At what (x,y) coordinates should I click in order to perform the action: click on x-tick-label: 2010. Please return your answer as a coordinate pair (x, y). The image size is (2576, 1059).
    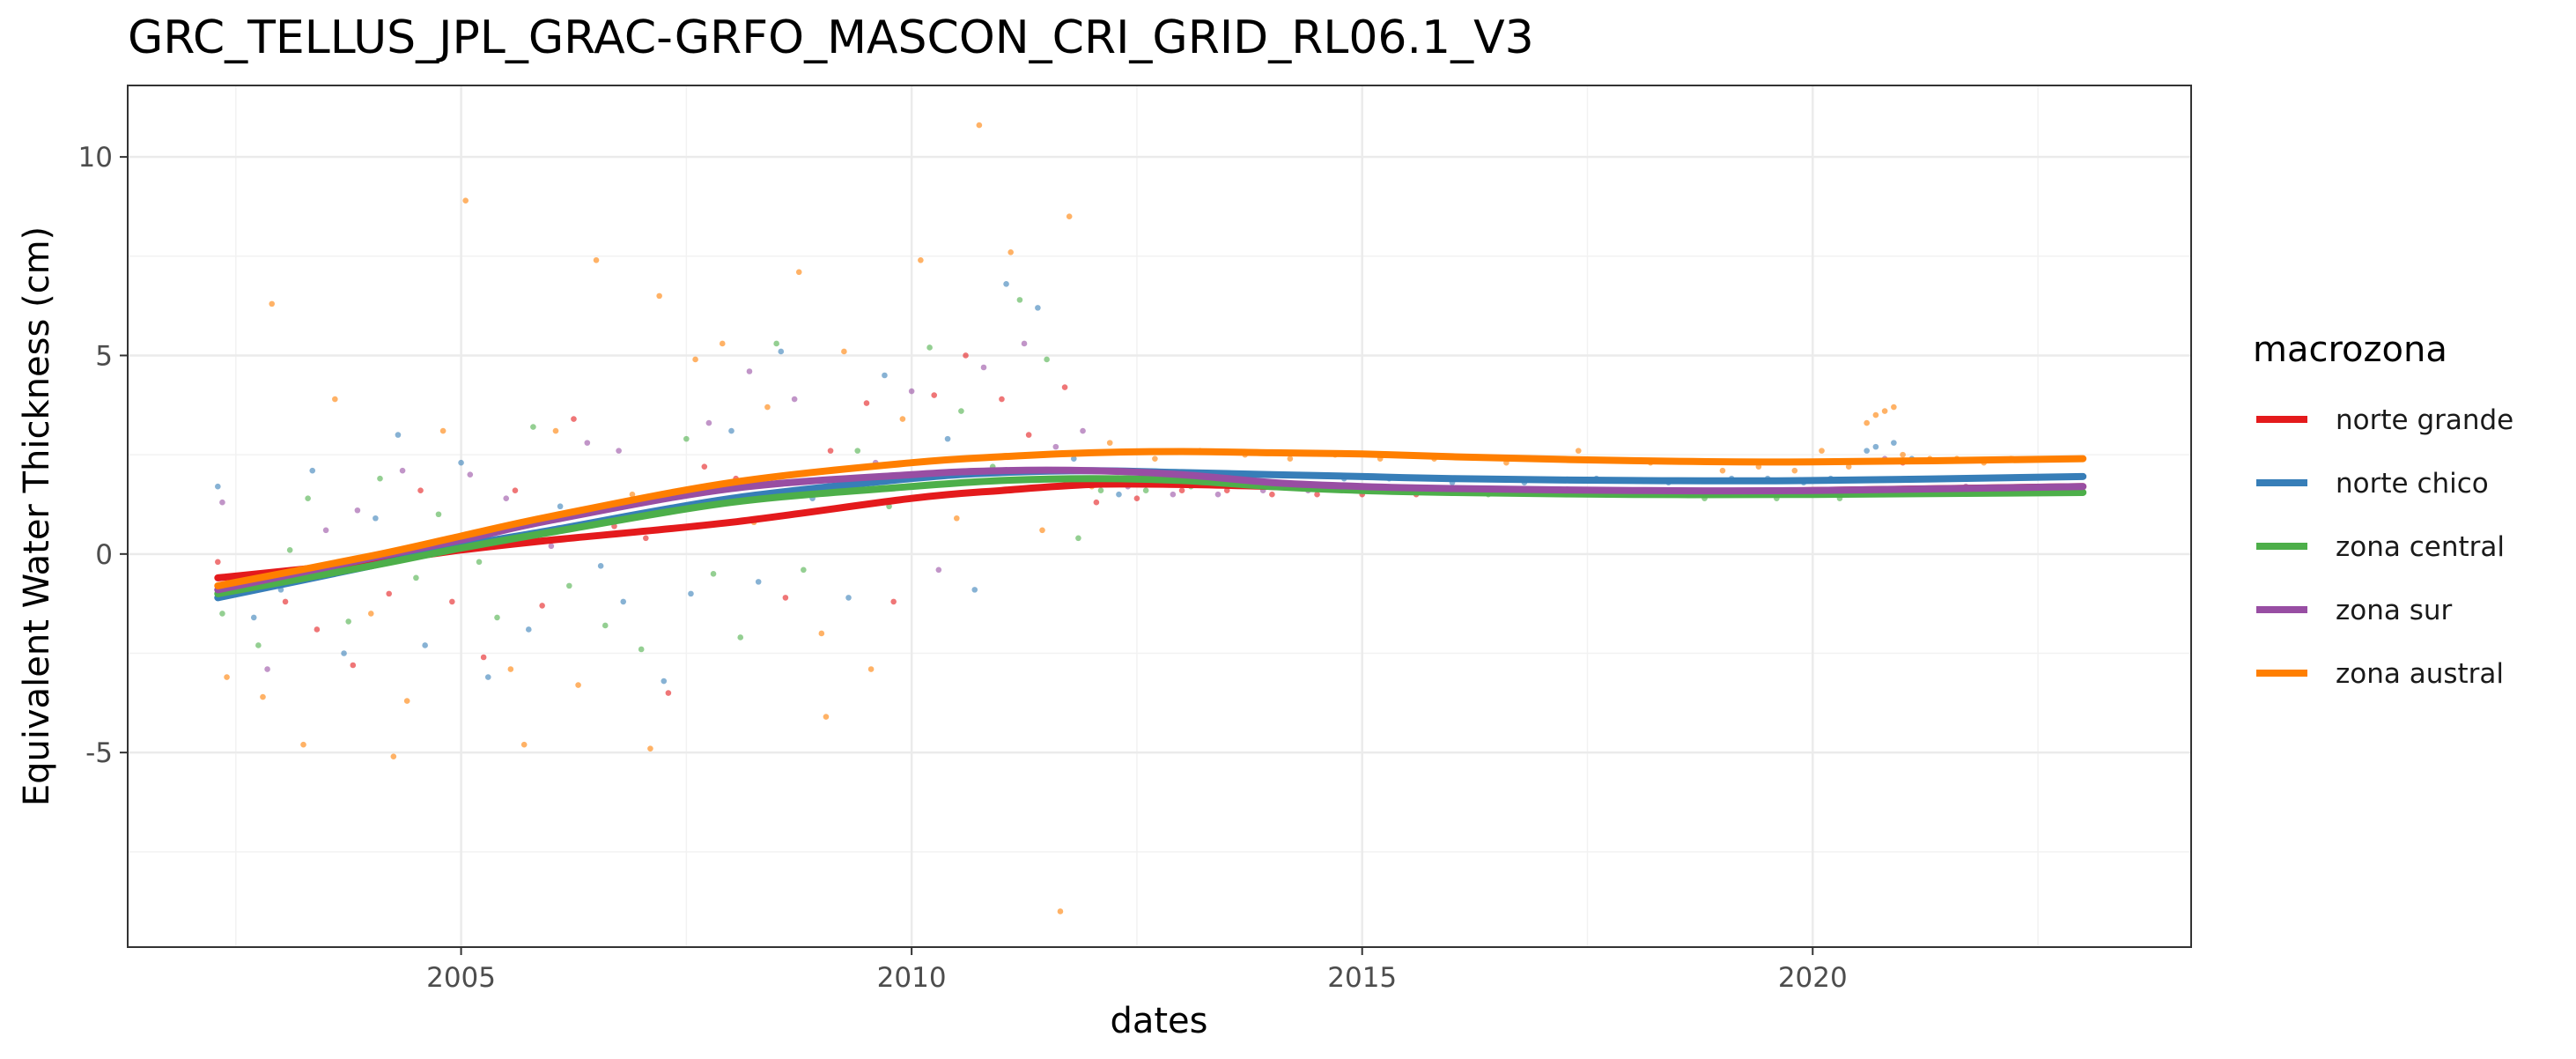
    Looking at the image, I should click on (912, 978).